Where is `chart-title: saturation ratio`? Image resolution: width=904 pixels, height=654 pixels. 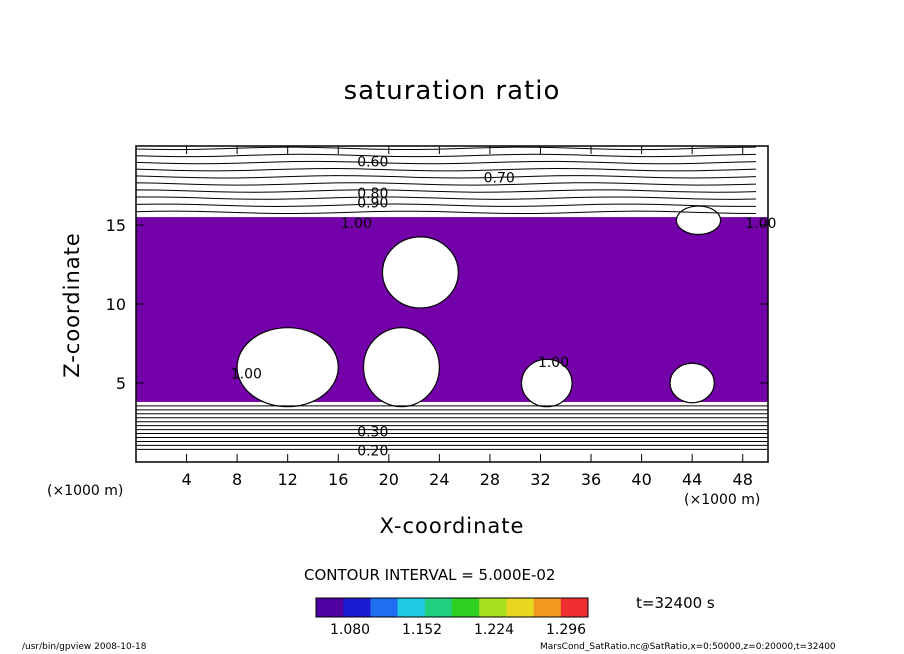
chart-title: saturation ratio is located at coordinates (452, 91).